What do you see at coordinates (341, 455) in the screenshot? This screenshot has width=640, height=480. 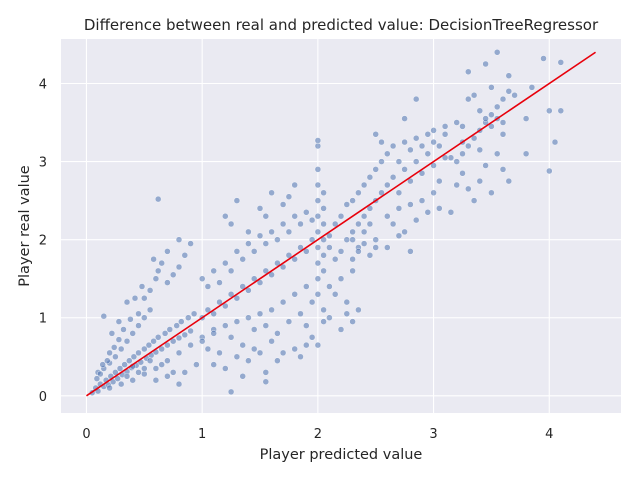 I see `x-axis-label: Player predicted value` at bounding box center [341, 455].